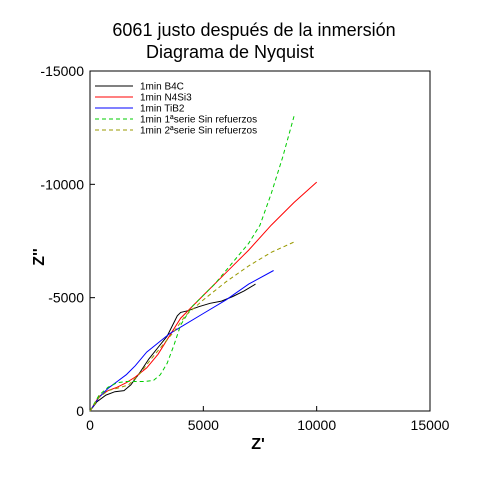 The width and height of the screenshot is (500, 500). I want to click on x-tick-label: 5000, so click(203, 425).